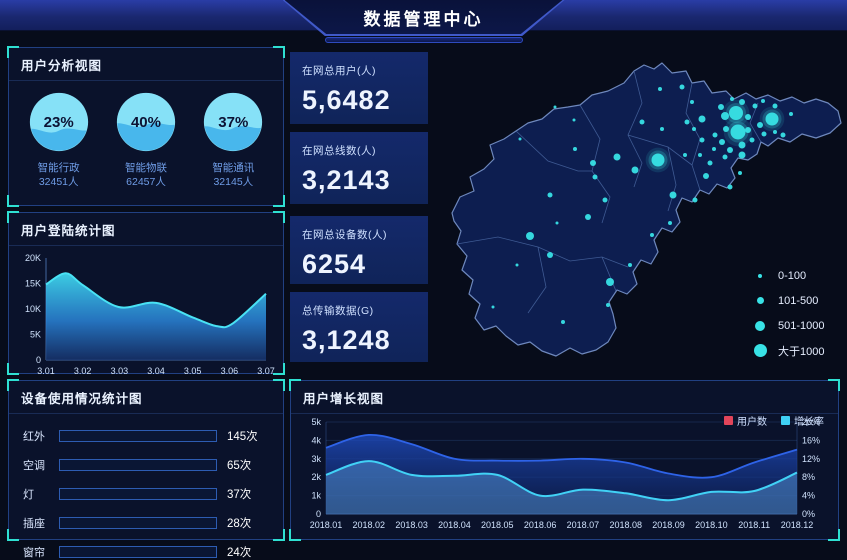 Image resolution: width=847 pixels, height=560 pixels. Describe the element at coordinates (711, 525) in the screenshot. I see `x-tick-label: 2018.10` at that location.